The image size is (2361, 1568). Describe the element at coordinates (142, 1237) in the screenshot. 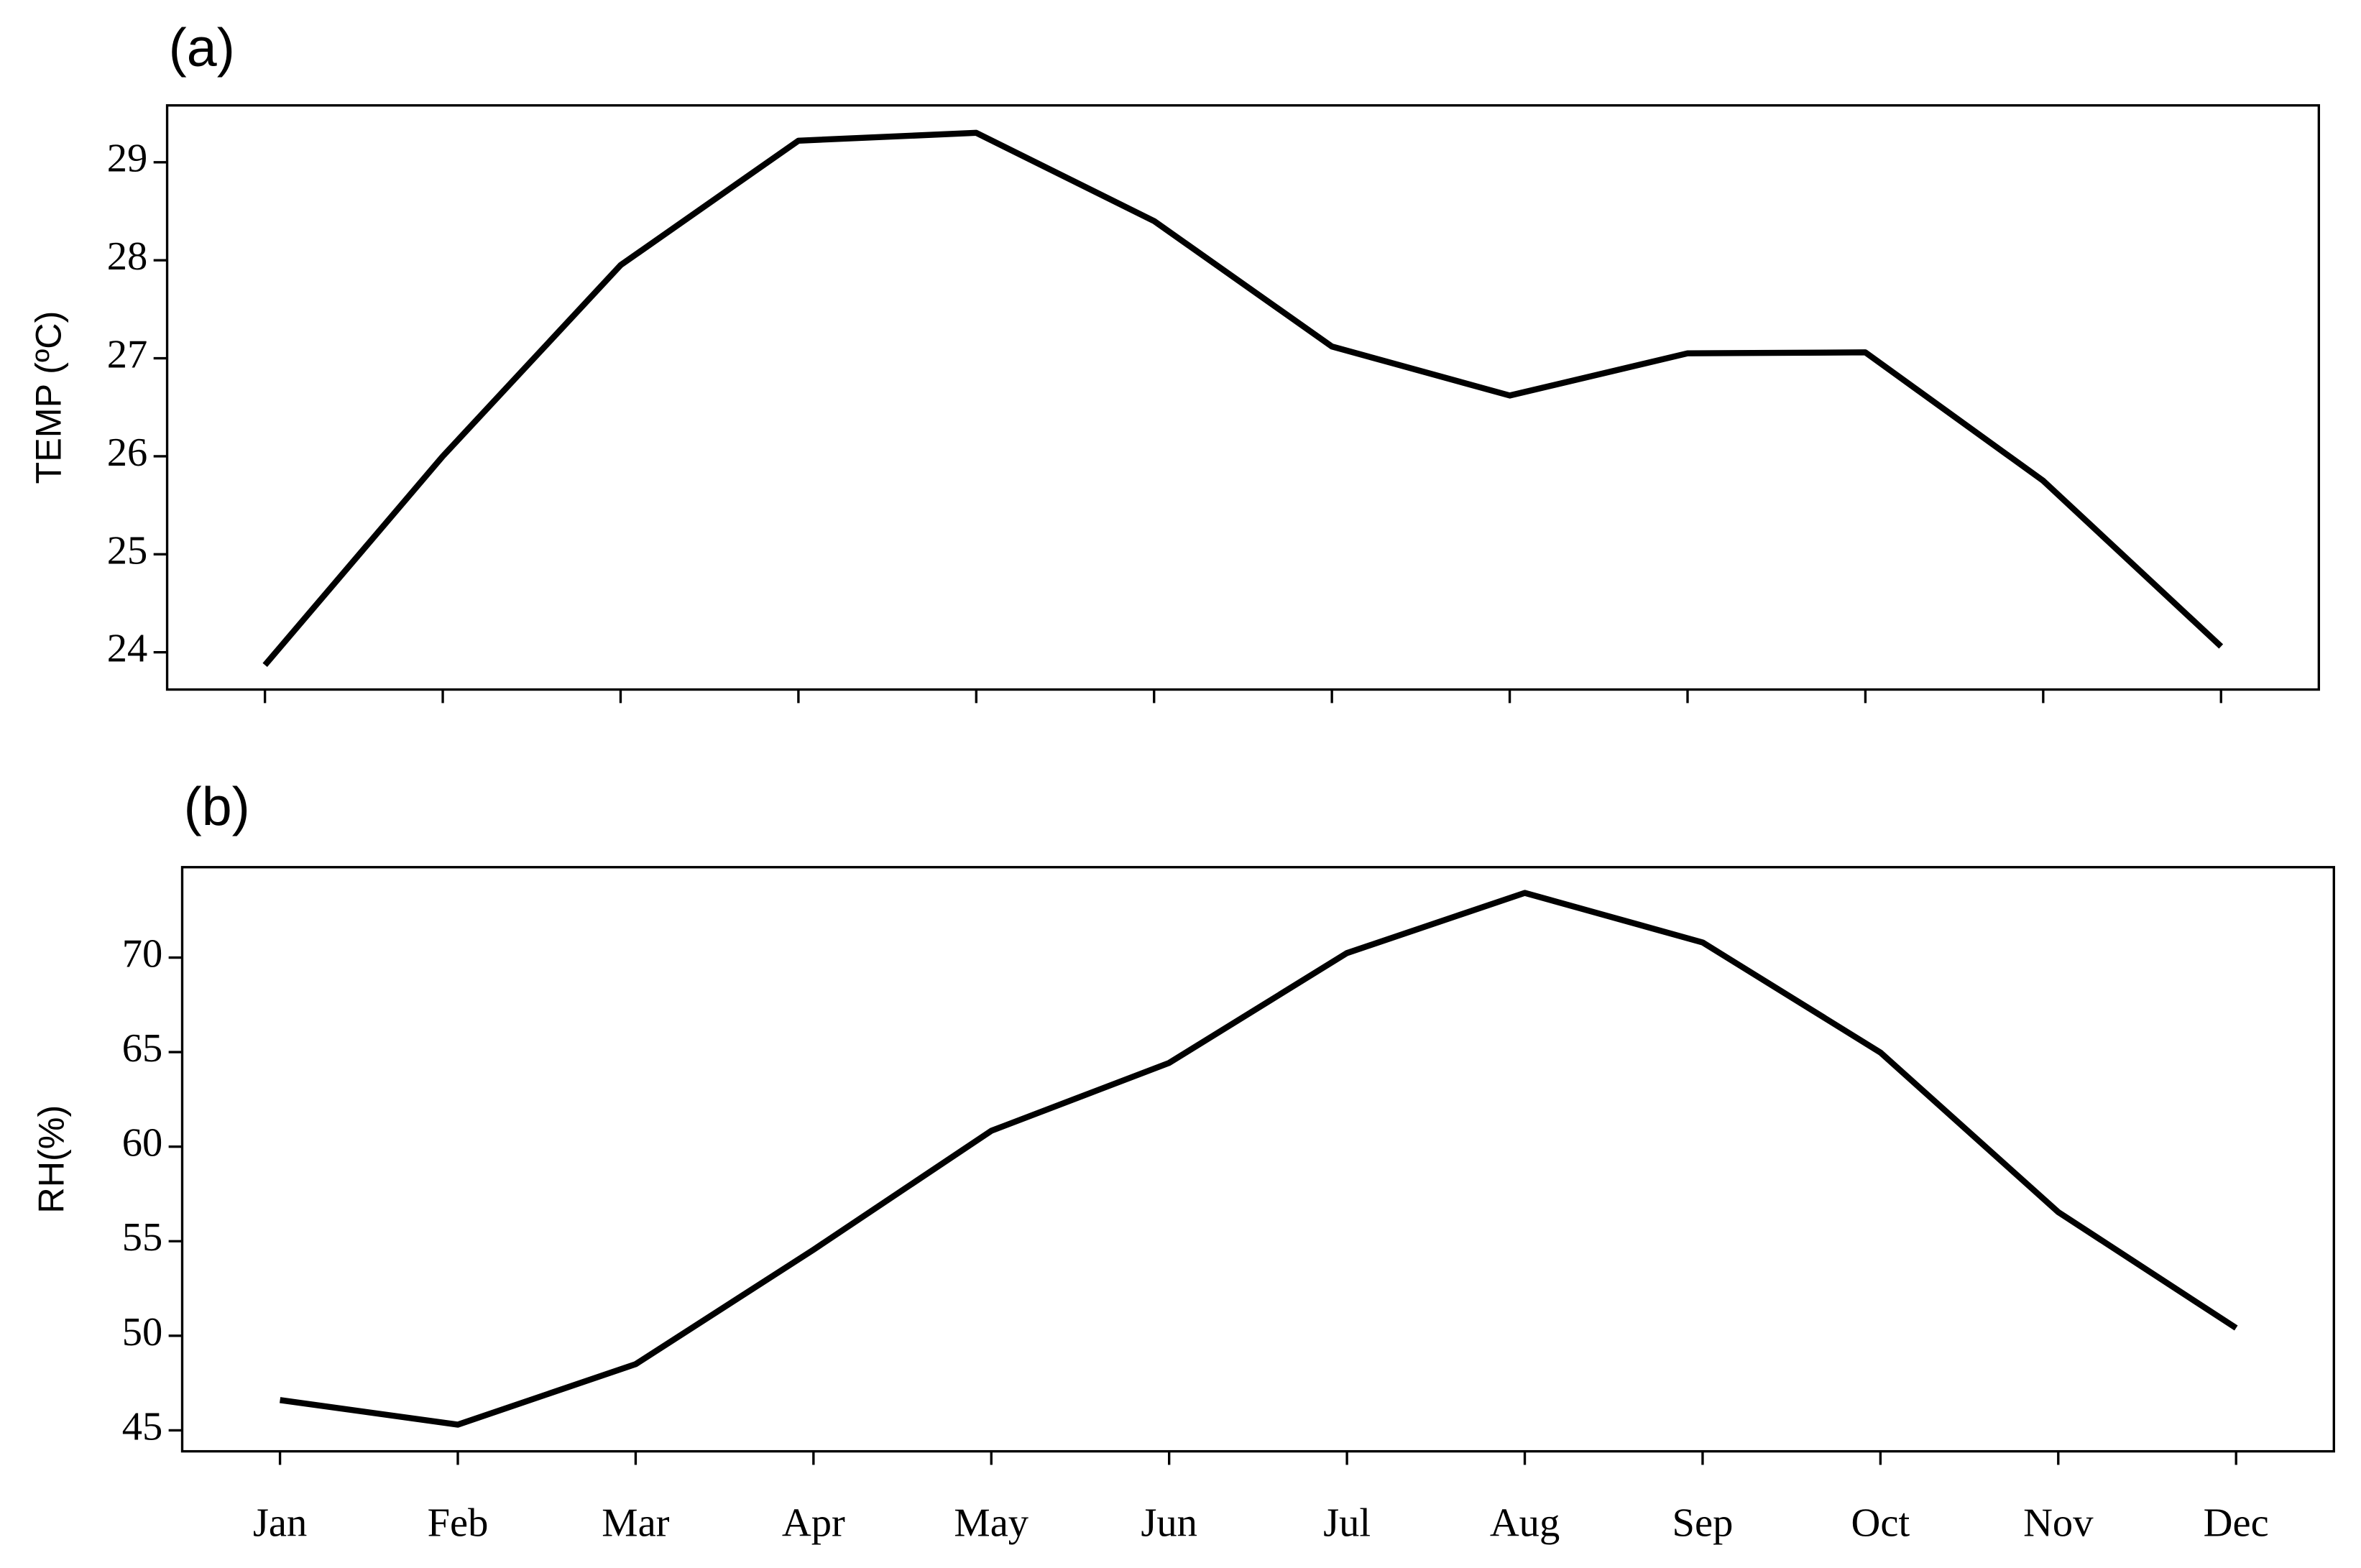

I see `y-tick-label: 55` at that location.